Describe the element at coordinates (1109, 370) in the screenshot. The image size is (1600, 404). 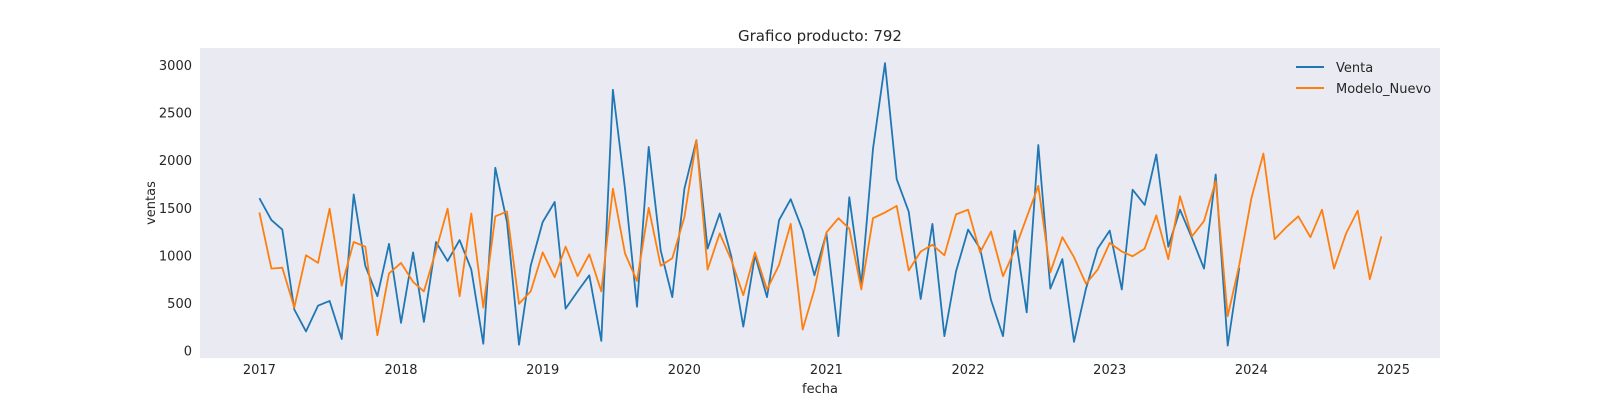
I see `x-tick-label: 2023` at that location.